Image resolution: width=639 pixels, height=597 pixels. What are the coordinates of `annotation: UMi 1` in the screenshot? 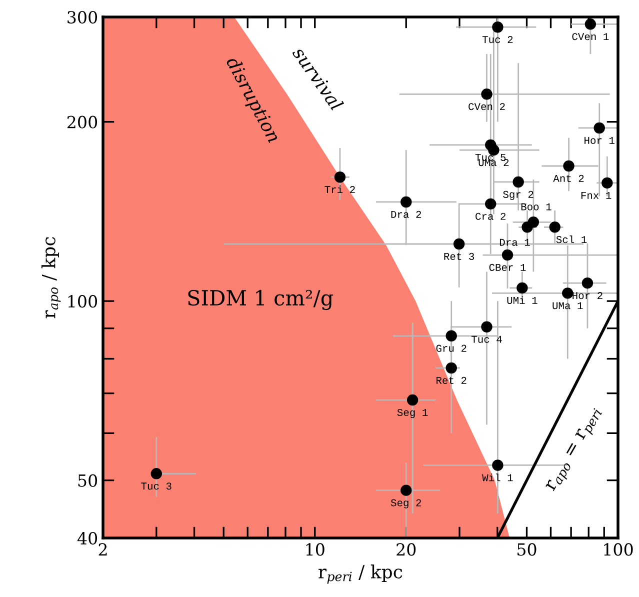 It's located at (522, 300).